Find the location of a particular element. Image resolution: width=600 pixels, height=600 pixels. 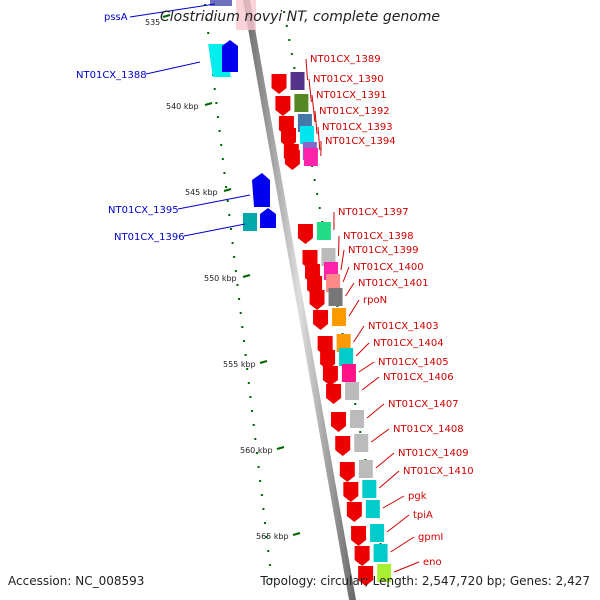

reverse-strand-color-blocks is located at coordinates (341, 327).